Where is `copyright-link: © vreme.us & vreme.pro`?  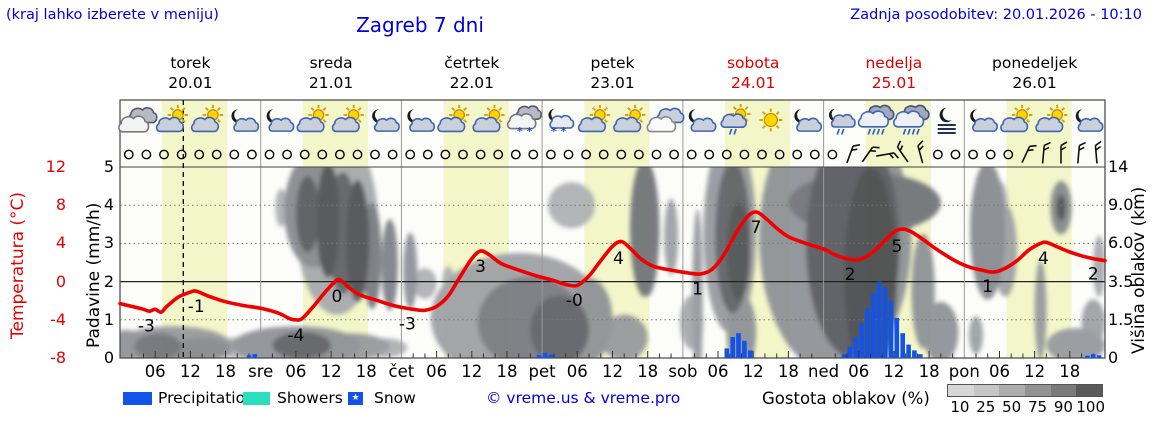
copyright-link: © vreme.us & vreme.pro is located at coordinates (583, 398).